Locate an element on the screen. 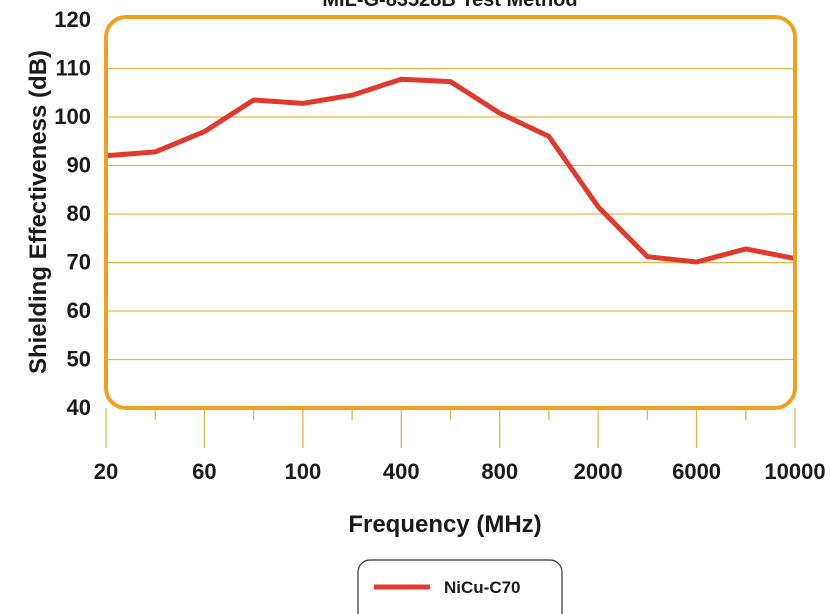  y-tick-label-70: 70 is located at coordinates (79, 262).